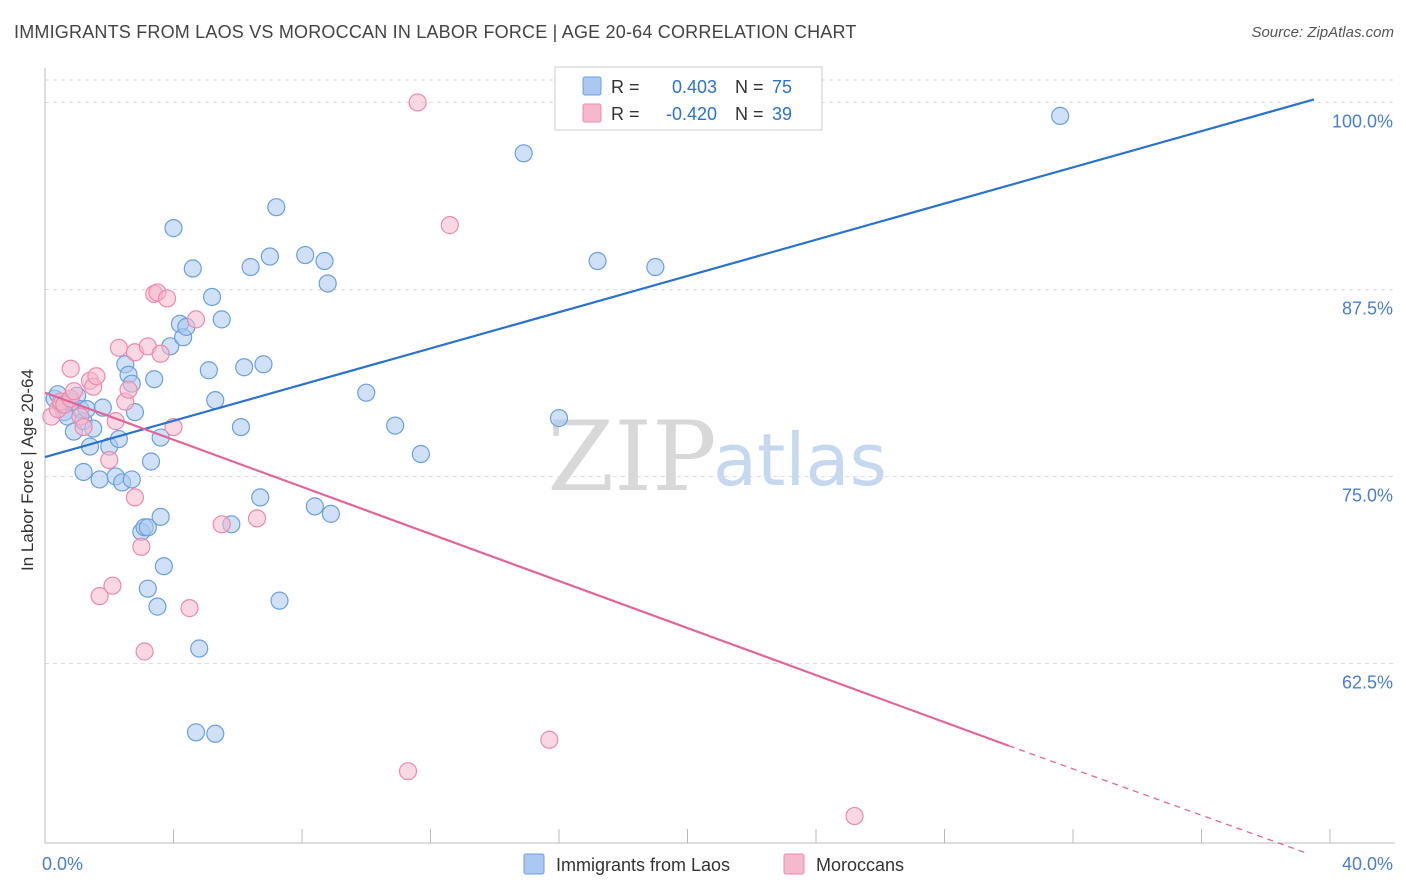 This screenshot has height=892, width=1406. Describe the element at coordinates (1367, 864) in the screenshot. I see `x-tick-label: 40.0%` at that location.